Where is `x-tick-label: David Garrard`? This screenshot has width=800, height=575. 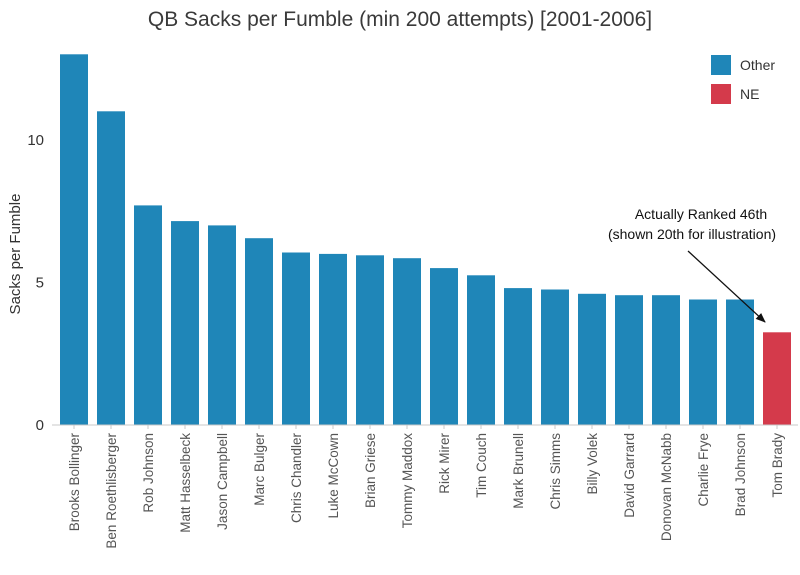 x-tick-label: David Garrard is located at coordinates (629, 475).